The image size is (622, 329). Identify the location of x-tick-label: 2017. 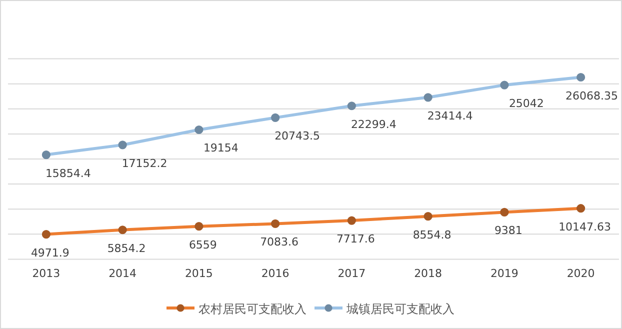
(352, 273).